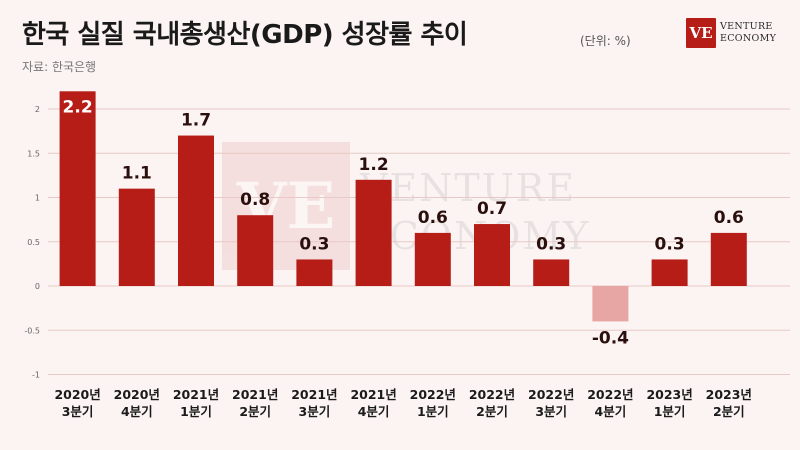 The height and width of the screenshot is (450, 800). Describe the element at coordinates (748, 38) in the screenshot. I see `logo-line-2: ECONOMY` at that location.